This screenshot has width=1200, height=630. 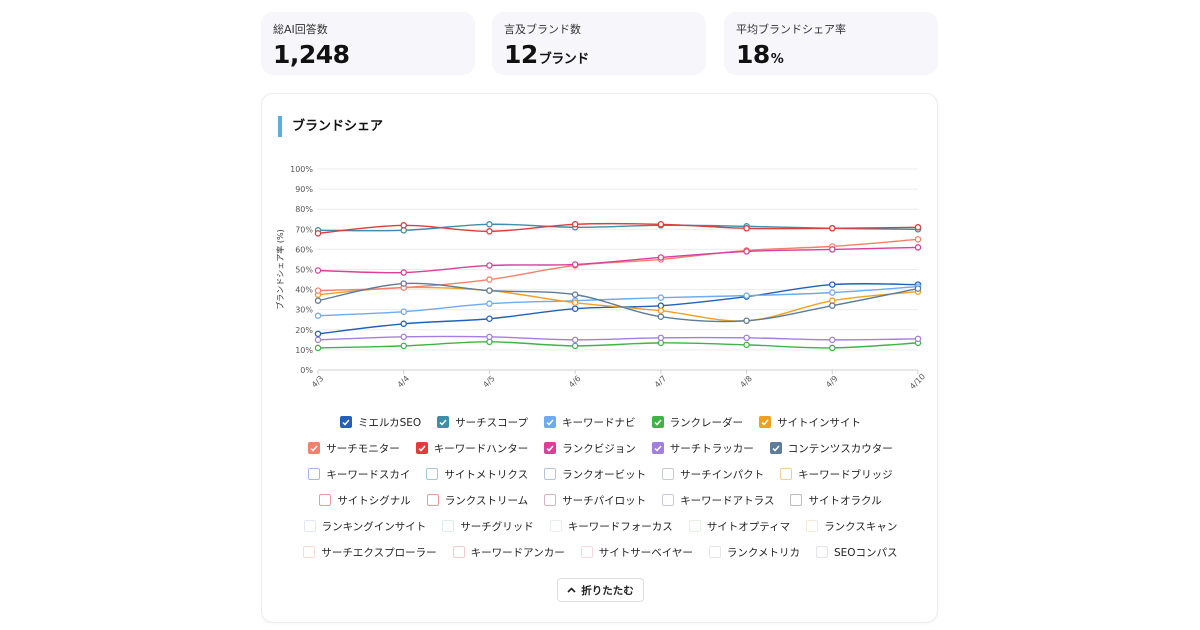 I want to click on legend-item: サーチグリッド, so click(x=488, y=526).